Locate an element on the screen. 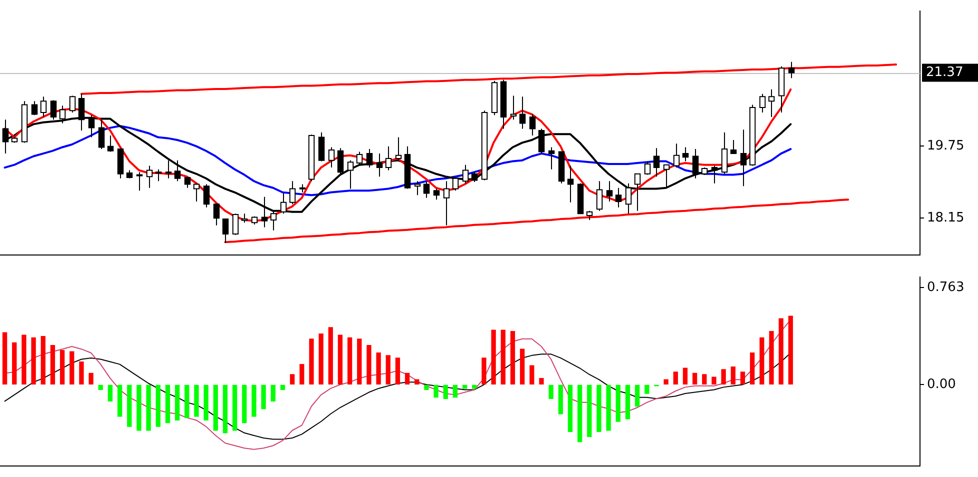  y-tick-label: 19.75 is located at coordinates (945, 146).